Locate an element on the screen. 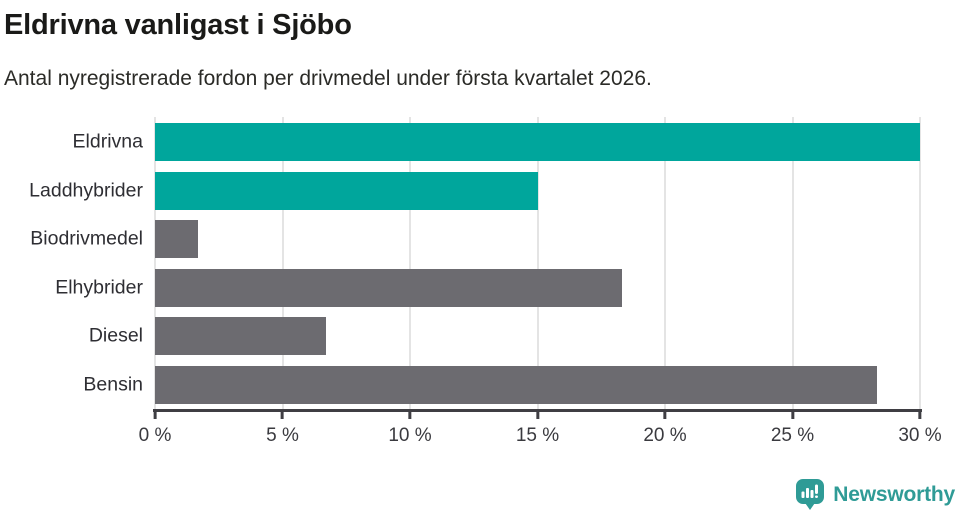 Image resolution: width=960 pixels, height=513 pixels. x-axis-tick: 20 % is located at coordinates (665, 429).